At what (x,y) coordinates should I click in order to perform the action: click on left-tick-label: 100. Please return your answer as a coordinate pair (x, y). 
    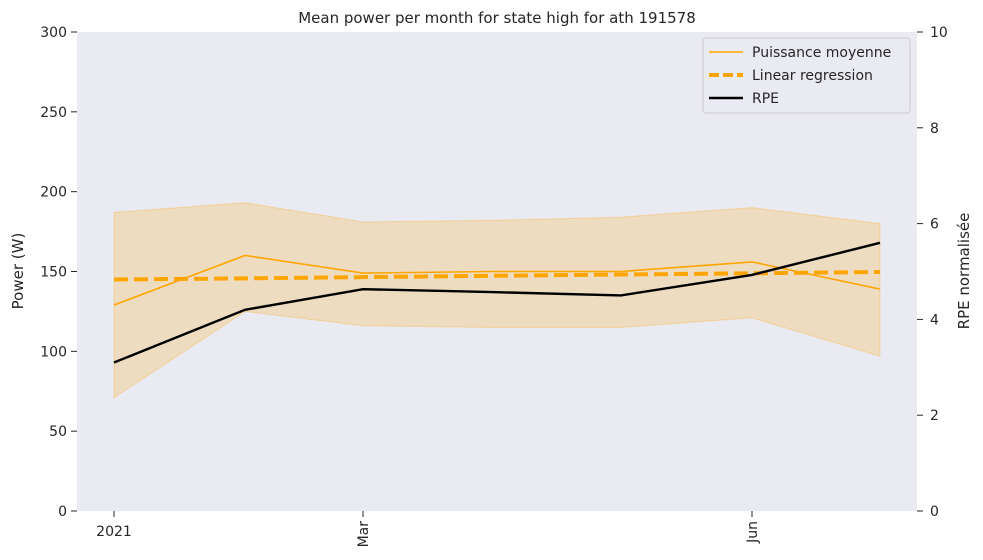
    Looking at the image, I should click on (53, 352).